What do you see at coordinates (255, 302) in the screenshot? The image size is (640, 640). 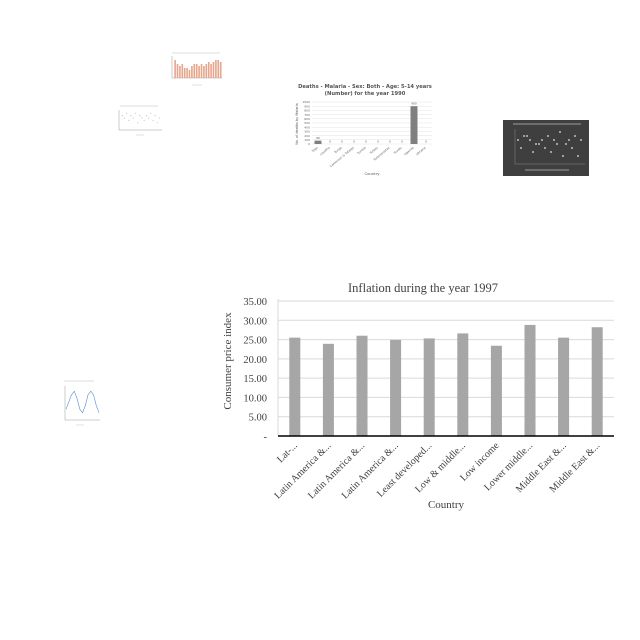 I see `y-tick-label: 35.00` at bounding box center [255, 302].